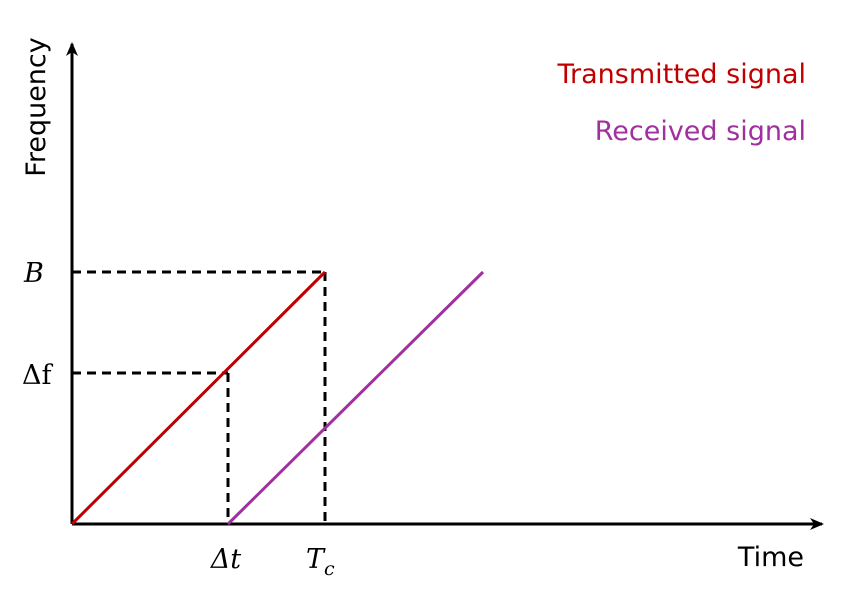 Image resolution: width=846 pixels, height=600 pixels. What do you see at coordinates (33, 273) in the screenshot?
I see `bandwidth-label: B` at bounding box center [33, 273].